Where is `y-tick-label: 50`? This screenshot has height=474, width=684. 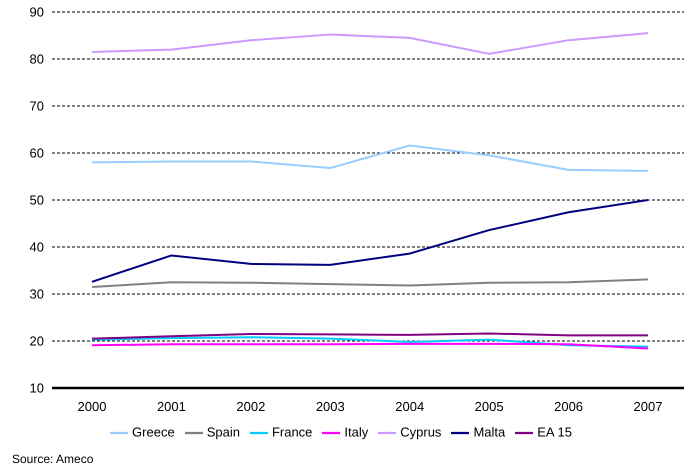
y-tick-label: 50 is located at coordinates (37, 200).